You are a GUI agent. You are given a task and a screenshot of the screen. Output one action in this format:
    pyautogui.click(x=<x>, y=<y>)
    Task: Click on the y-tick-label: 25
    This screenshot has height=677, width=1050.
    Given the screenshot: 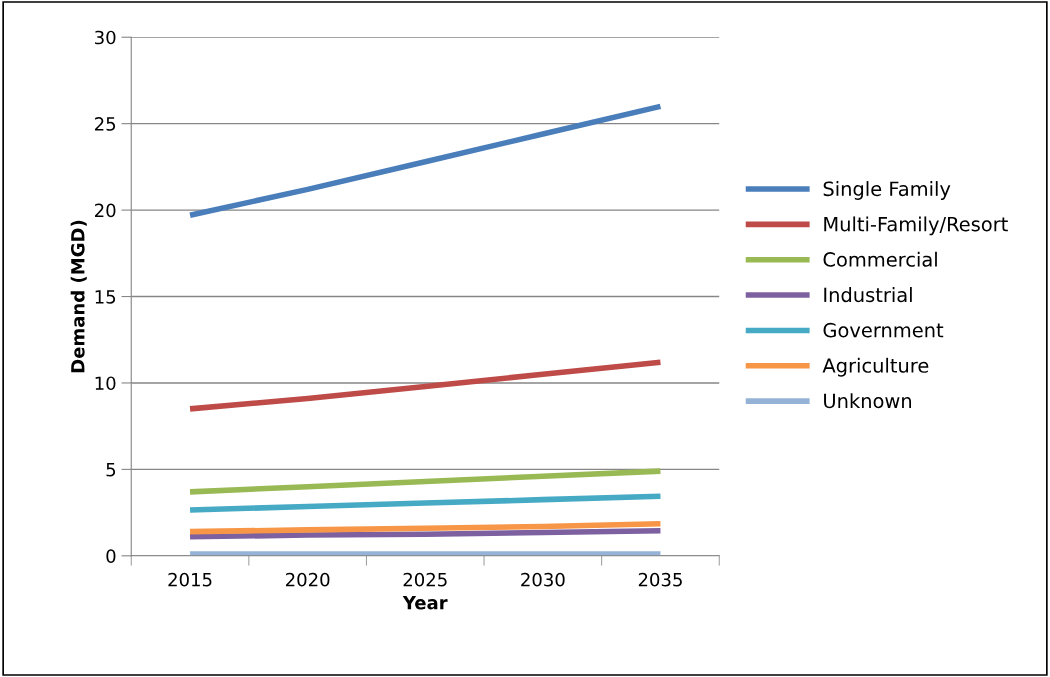 What is the action you would take?
    pyautogui.click(x=105, y=124)
    